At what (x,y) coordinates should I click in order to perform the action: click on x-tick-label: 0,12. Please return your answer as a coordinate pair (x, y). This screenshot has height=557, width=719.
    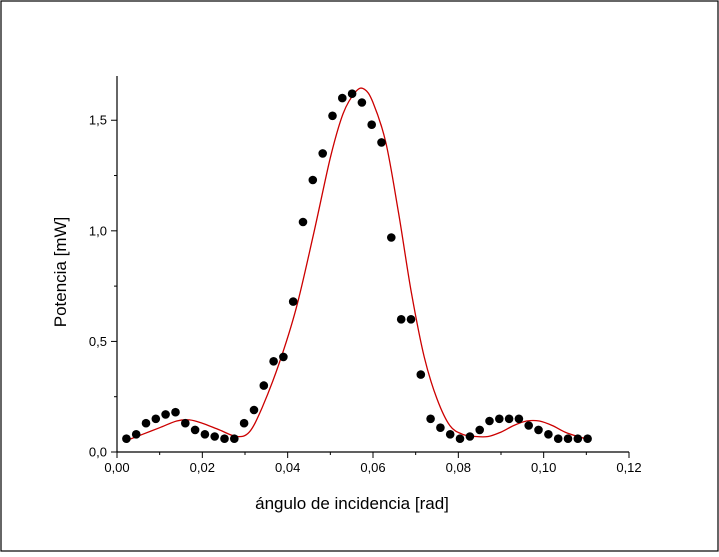
    Looking at the image, I should click on (628, 467).